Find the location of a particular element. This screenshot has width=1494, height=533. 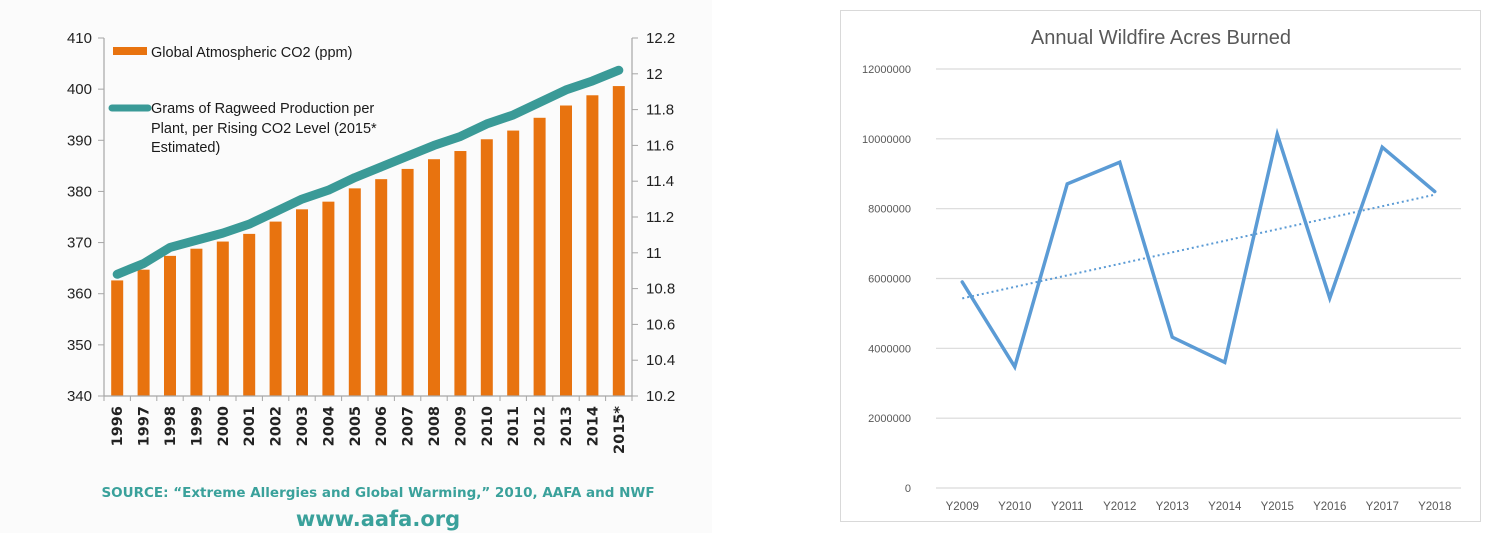

right-y-tick-label: 10.6 is located at coordinates (660, 324).